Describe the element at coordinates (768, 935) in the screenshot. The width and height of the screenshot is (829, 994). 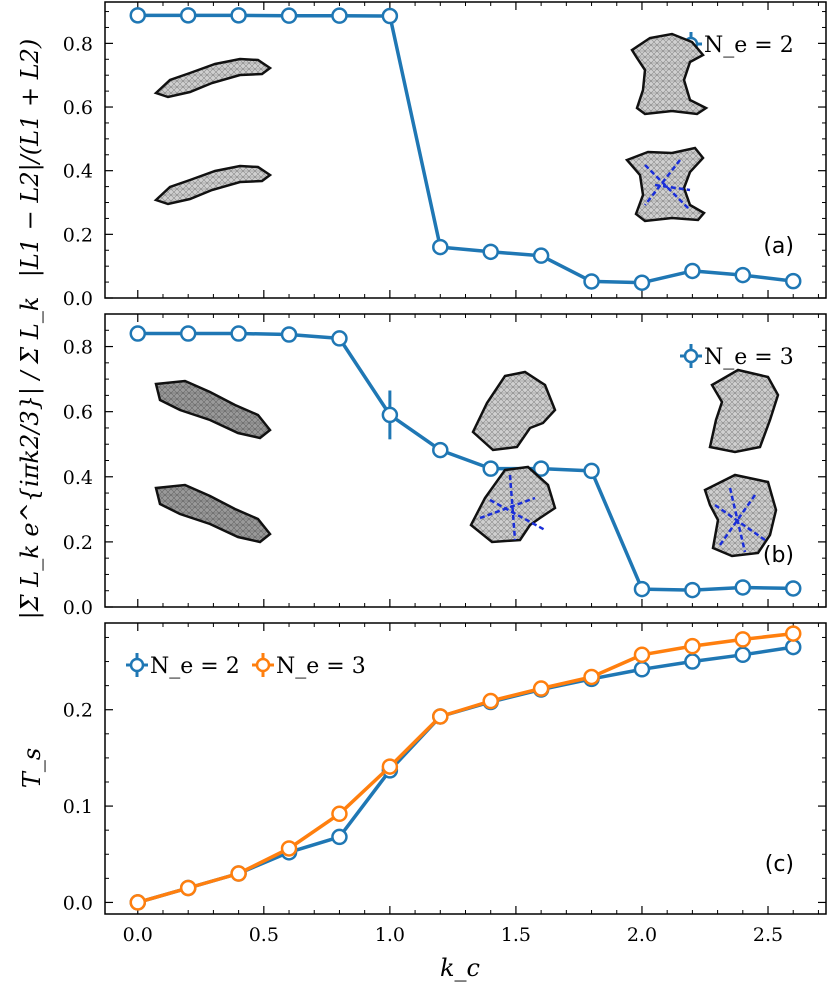
I see `x-tick-label: 2.5` at that location.